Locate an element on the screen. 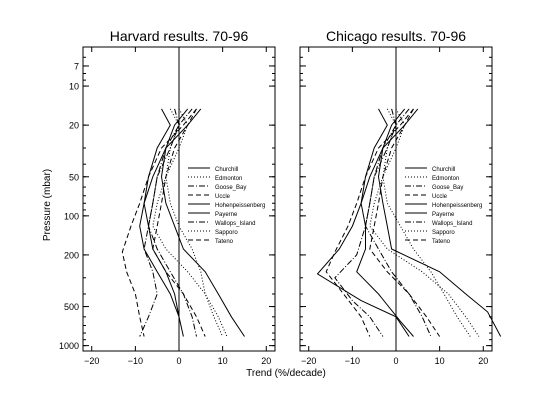 The image size is (539, 401). y-tick-label: 20 is located at coordinates (74, 126).